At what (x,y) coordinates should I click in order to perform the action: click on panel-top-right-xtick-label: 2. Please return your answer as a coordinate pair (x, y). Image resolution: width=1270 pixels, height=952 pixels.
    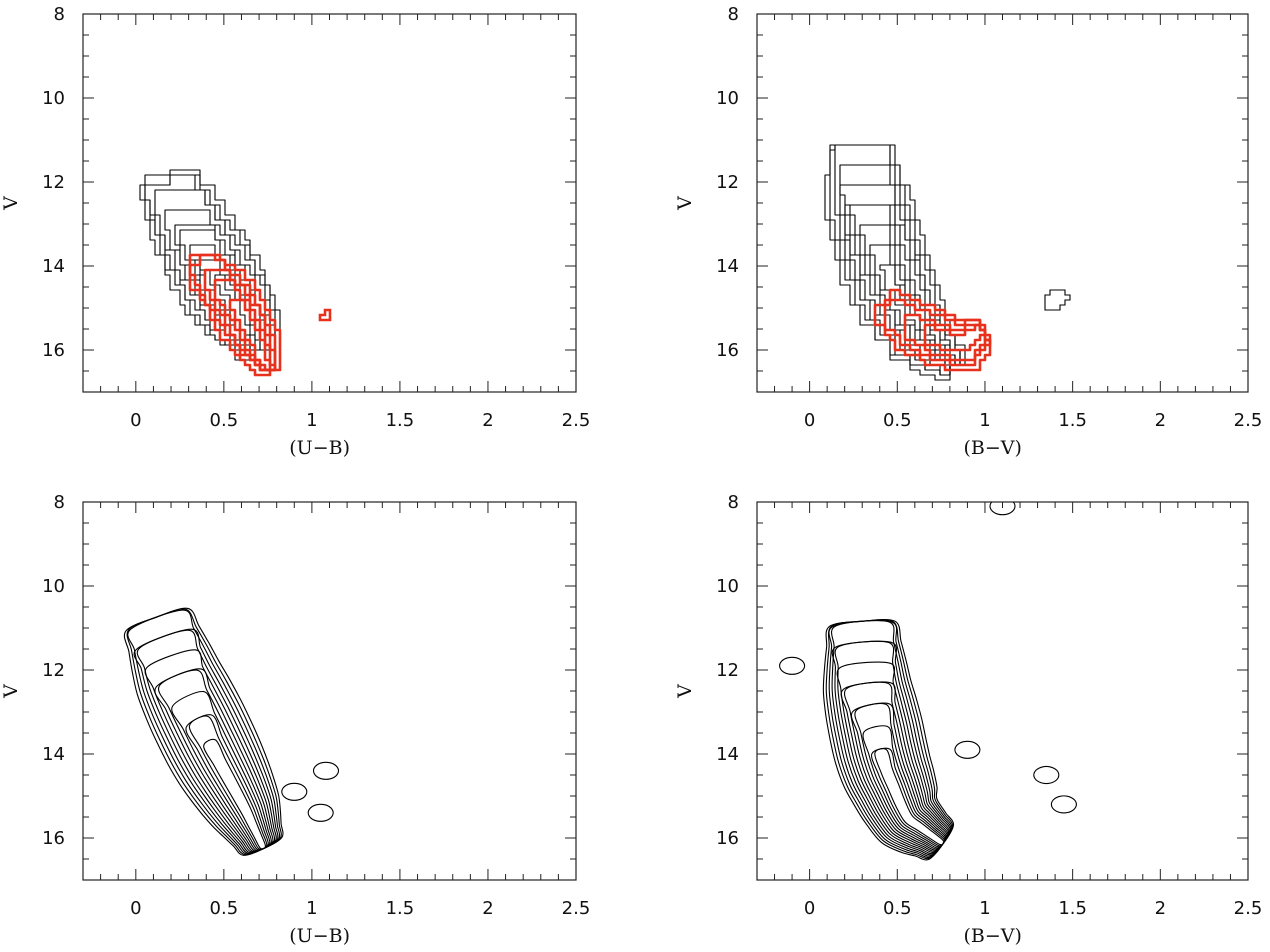
    Looking at the image, I should click on (1160, 420).